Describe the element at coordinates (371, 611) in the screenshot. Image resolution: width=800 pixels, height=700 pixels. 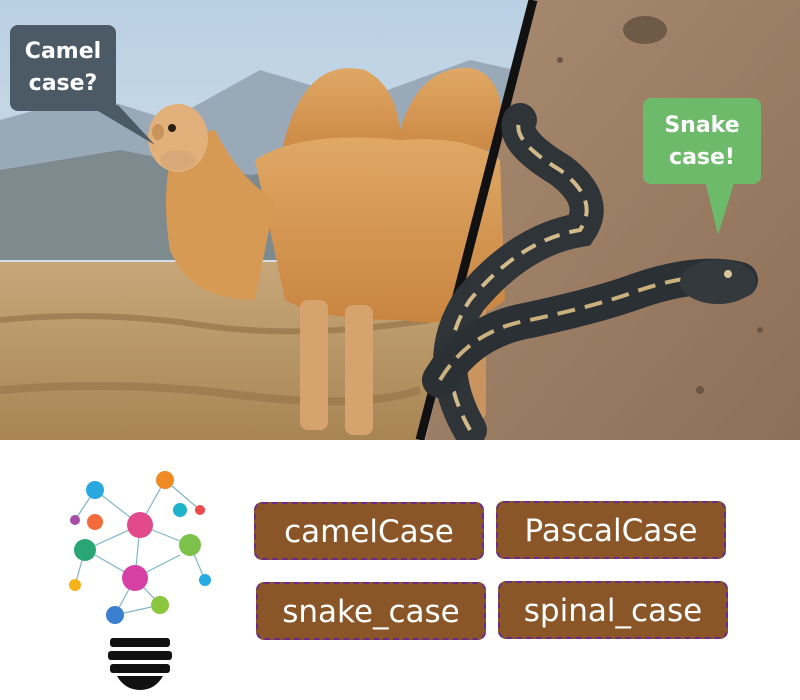
I see `snake-case-label: snake_case` at that location.